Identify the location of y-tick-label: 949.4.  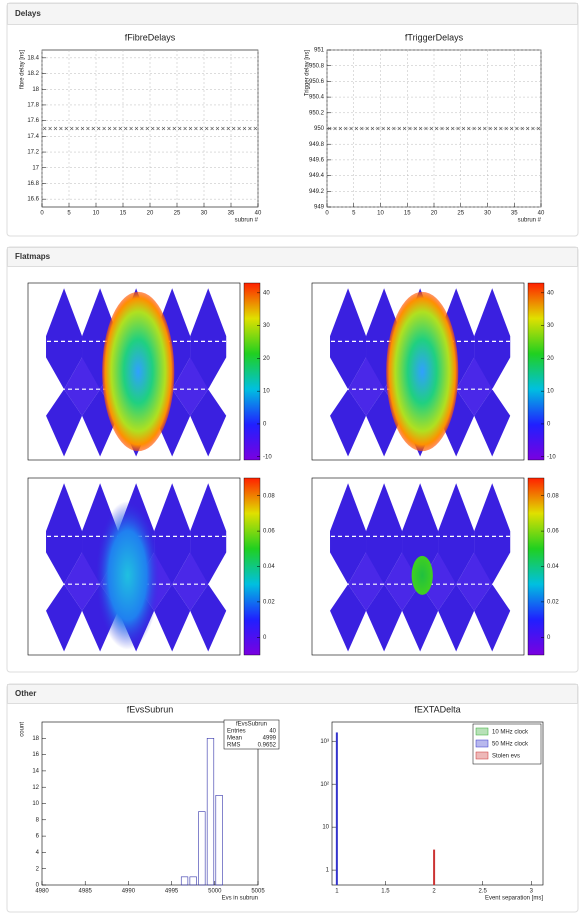
(317, 176).